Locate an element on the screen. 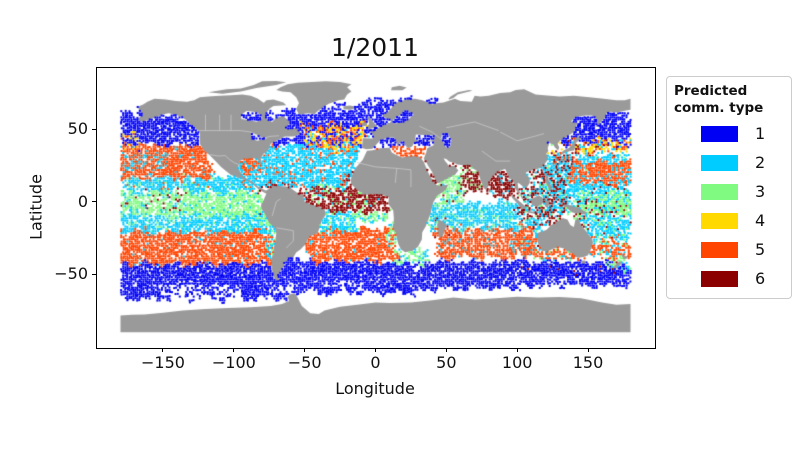 The image size is (800, 450). legend-items: 1 2 3 4 5 6 is located at coordinates (729, 206).